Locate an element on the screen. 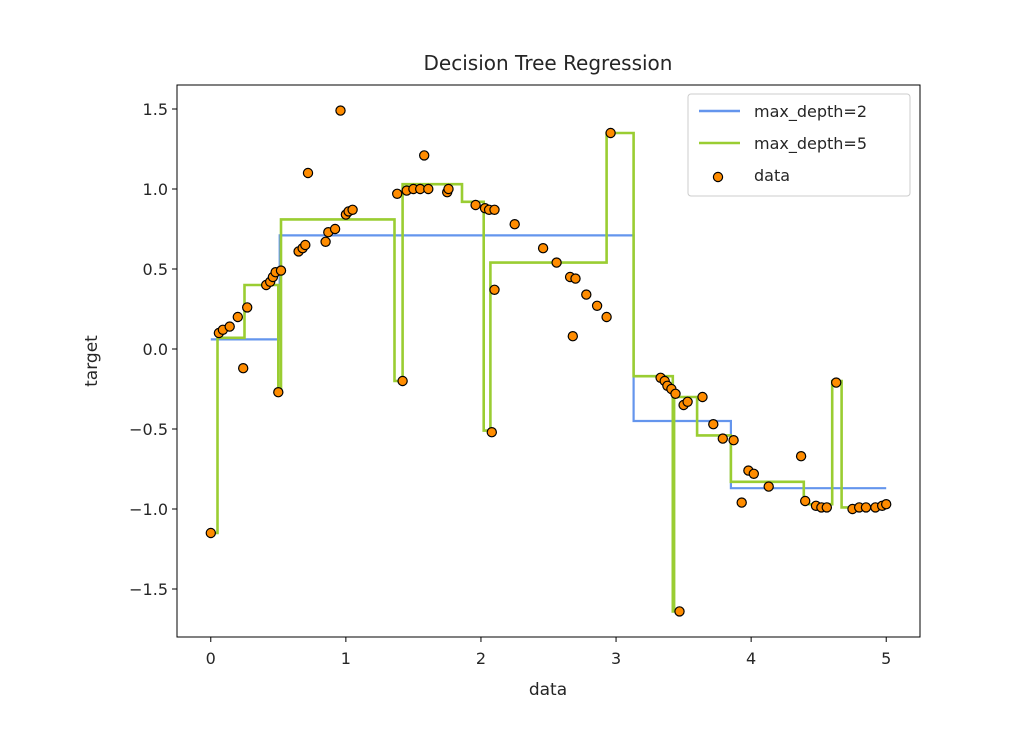 This screenshot has height=756, width=1030. legend-box is located at coordinates (799, 145).